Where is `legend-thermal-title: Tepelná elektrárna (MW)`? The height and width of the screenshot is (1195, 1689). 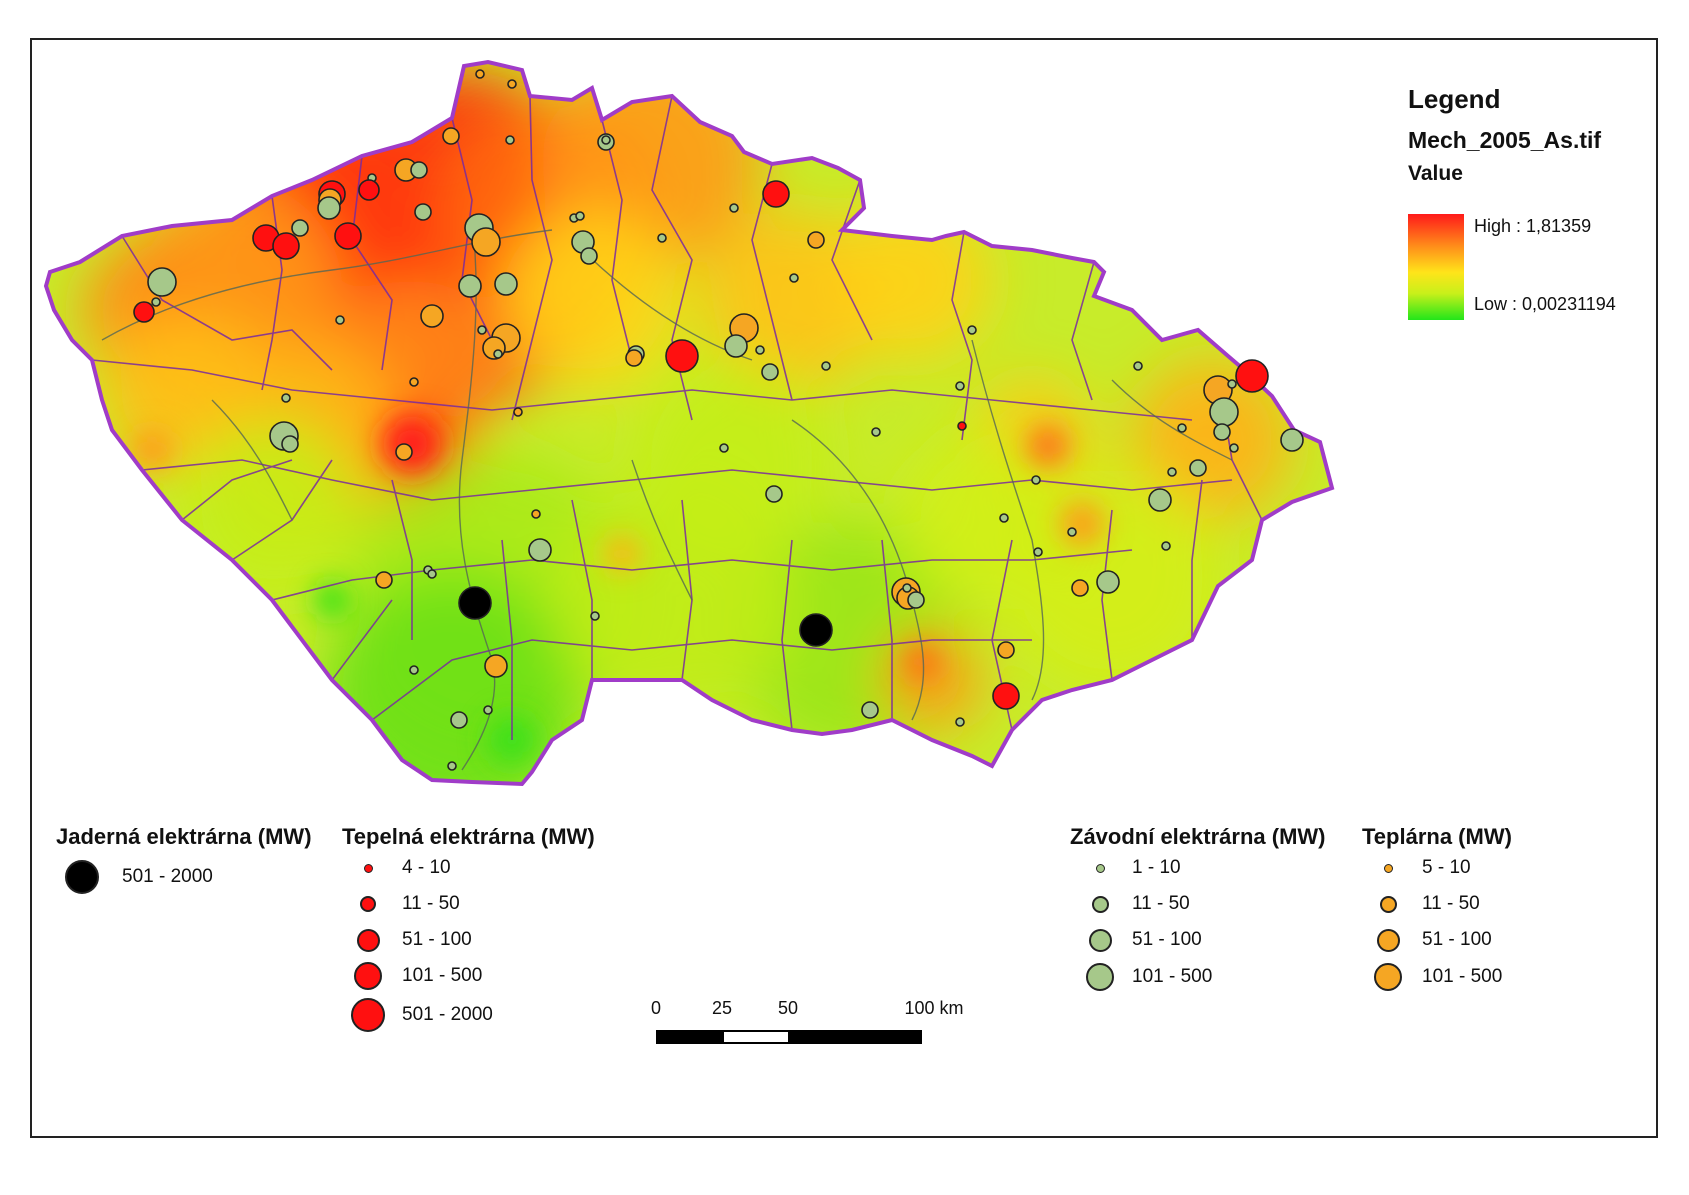 legend-thermal-title: Tepelná elektrárna (MW) is located at coordinates (468, 836).